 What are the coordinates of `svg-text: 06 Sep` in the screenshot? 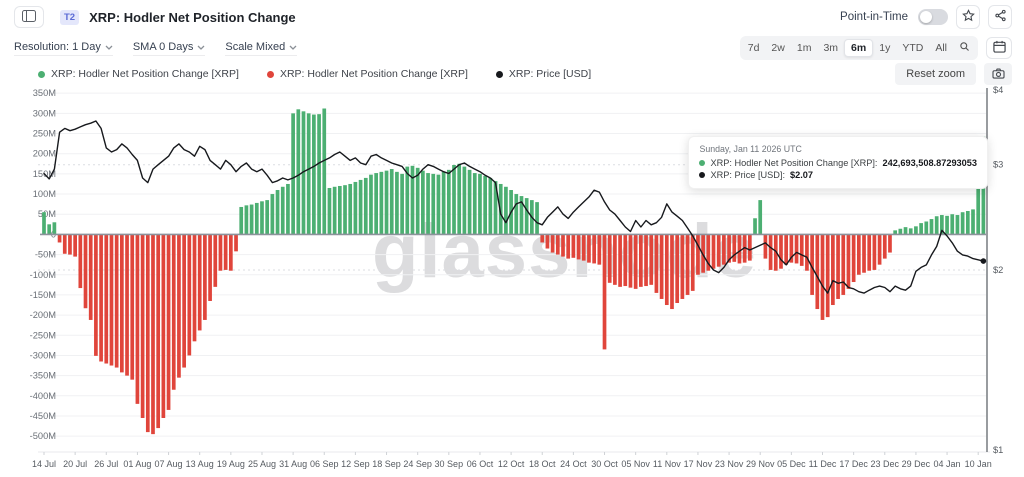 It's located at (324, 464).